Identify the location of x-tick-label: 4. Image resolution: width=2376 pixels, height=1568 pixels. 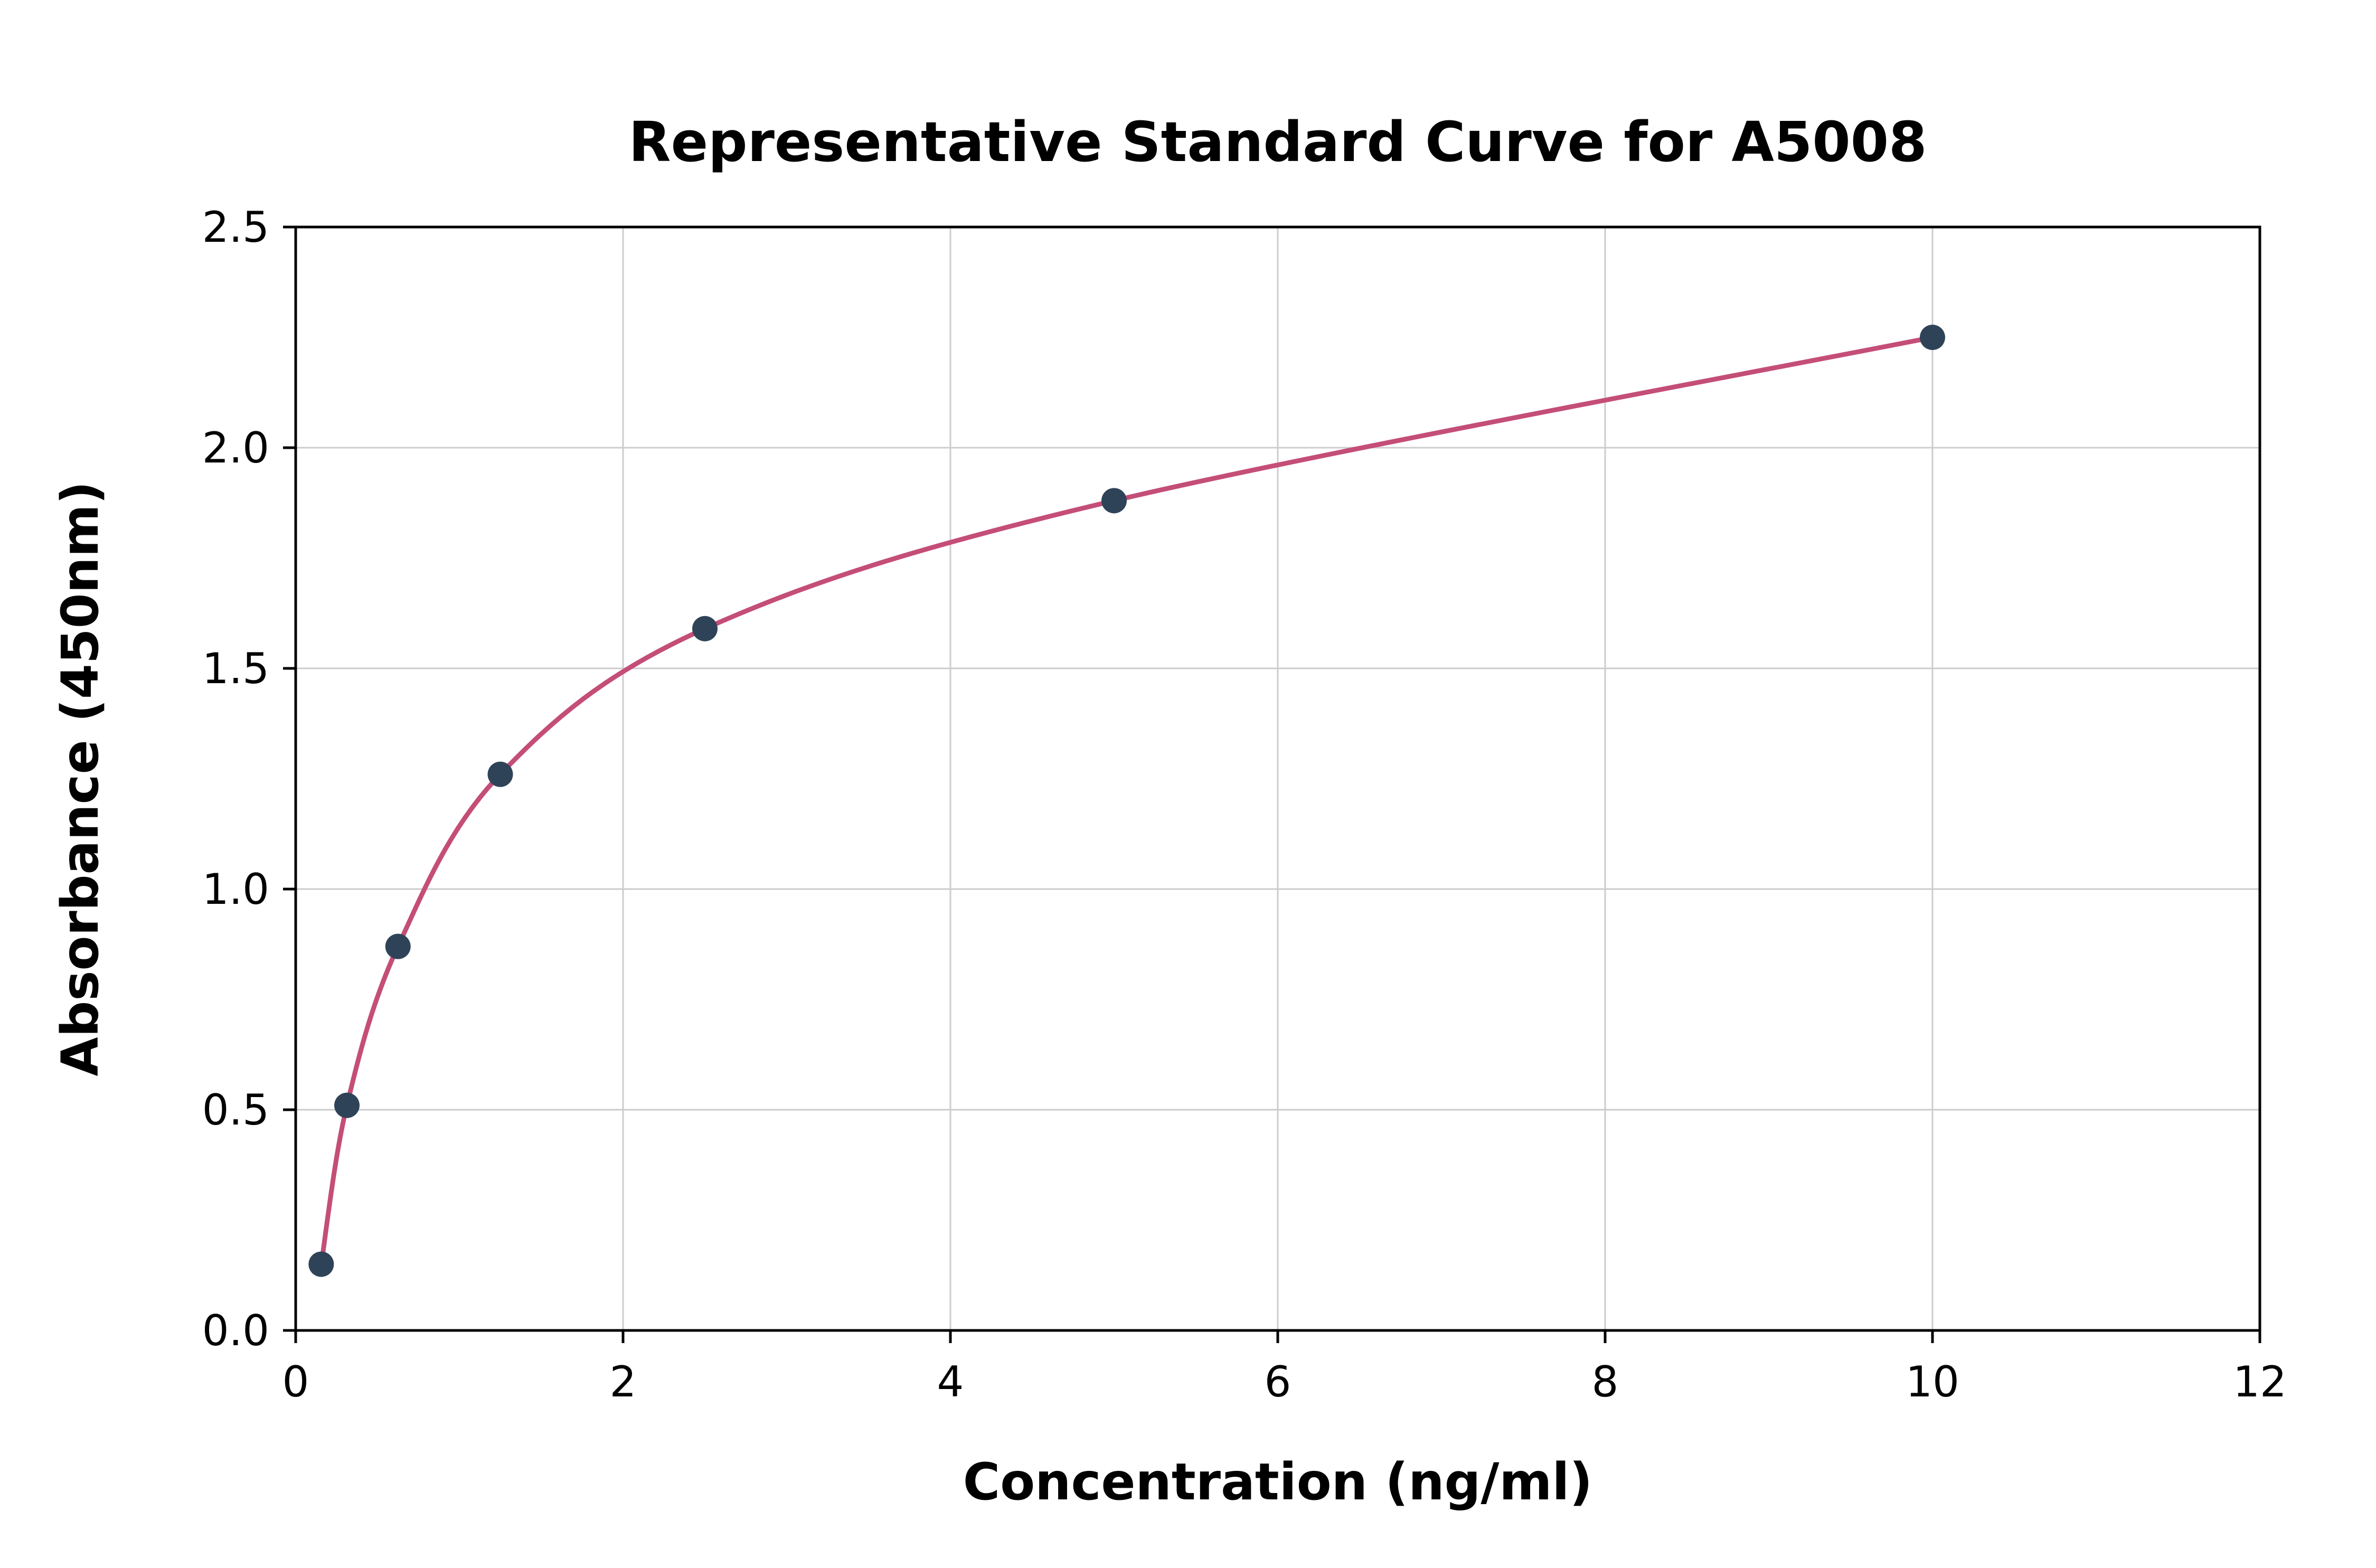
(951, 1382).